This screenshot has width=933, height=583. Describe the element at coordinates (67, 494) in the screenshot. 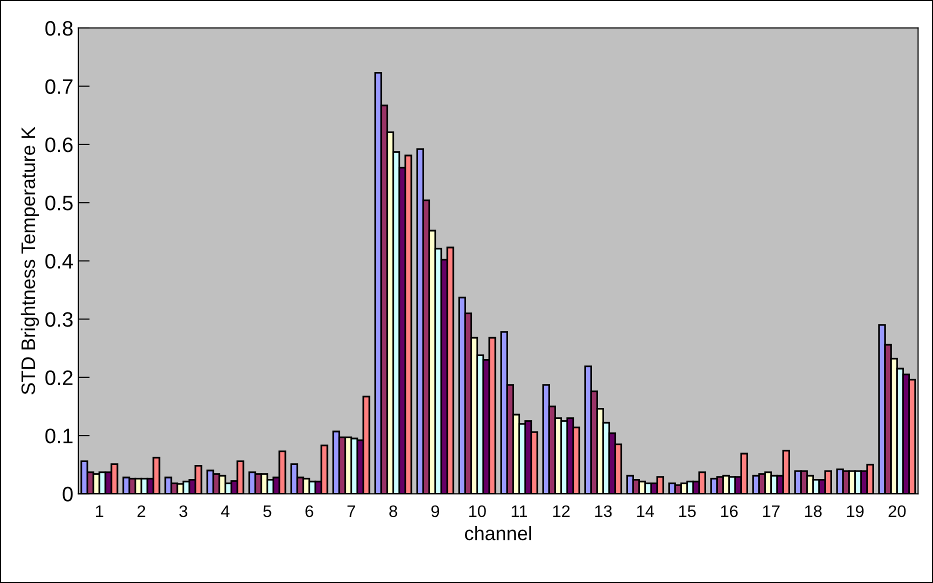

I see `y-tick-label: 0` at that location.